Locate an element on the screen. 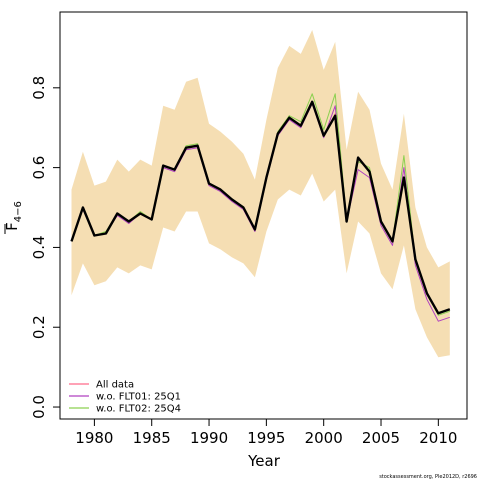 This screenshot has height=480, width=480. y-tick-label: 0.0 is located at coordinates (39, 407).